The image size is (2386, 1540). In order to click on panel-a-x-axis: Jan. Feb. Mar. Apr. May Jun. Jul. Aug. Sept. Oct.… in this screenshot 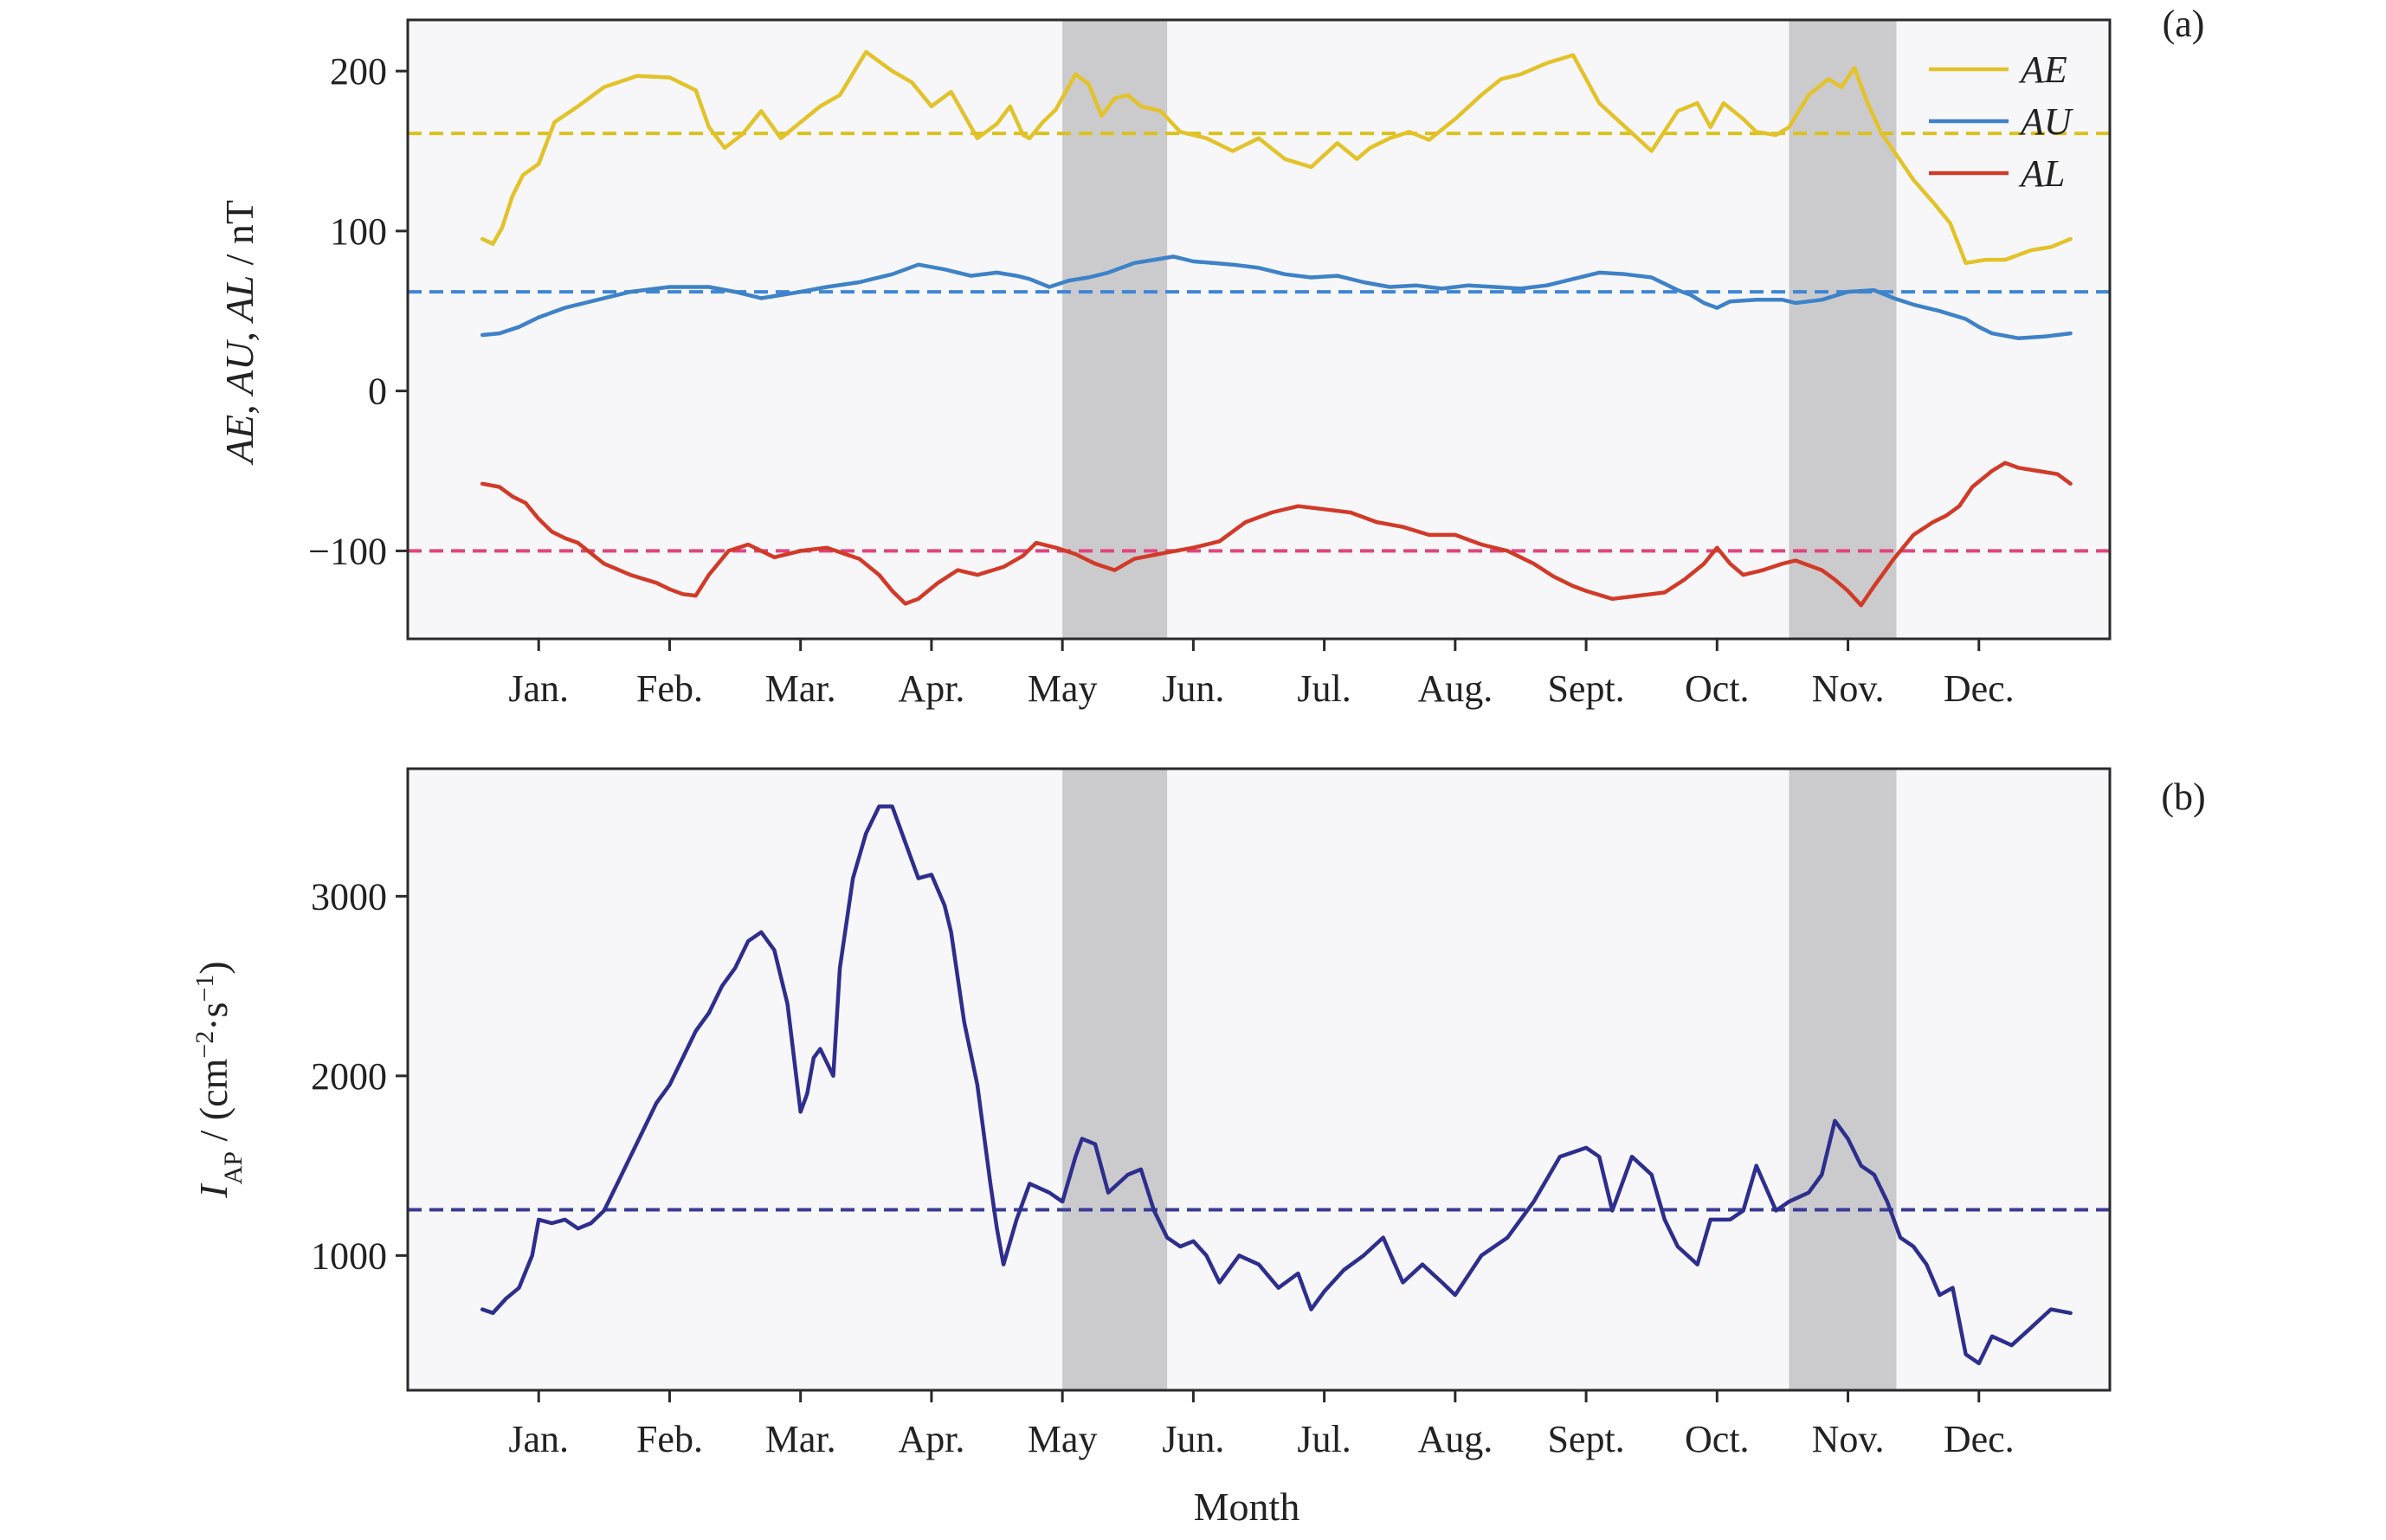, I will do `click(1261, 674)`.